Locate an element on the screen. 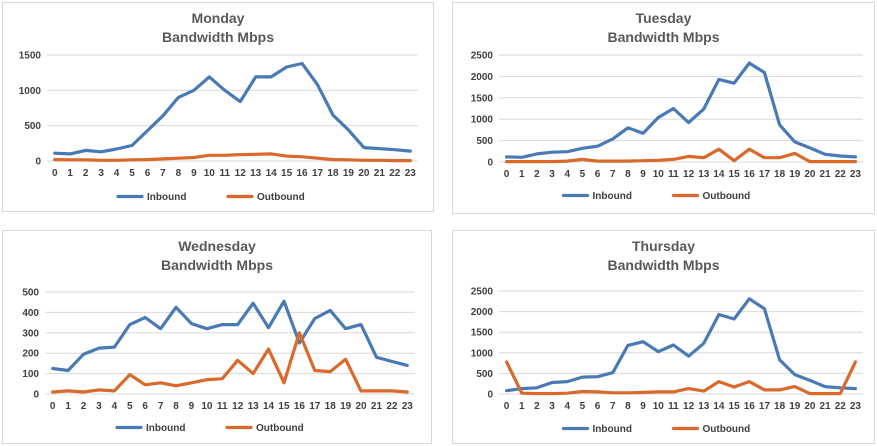  y-tick-label: 200 is located at coordinates (30, 354).